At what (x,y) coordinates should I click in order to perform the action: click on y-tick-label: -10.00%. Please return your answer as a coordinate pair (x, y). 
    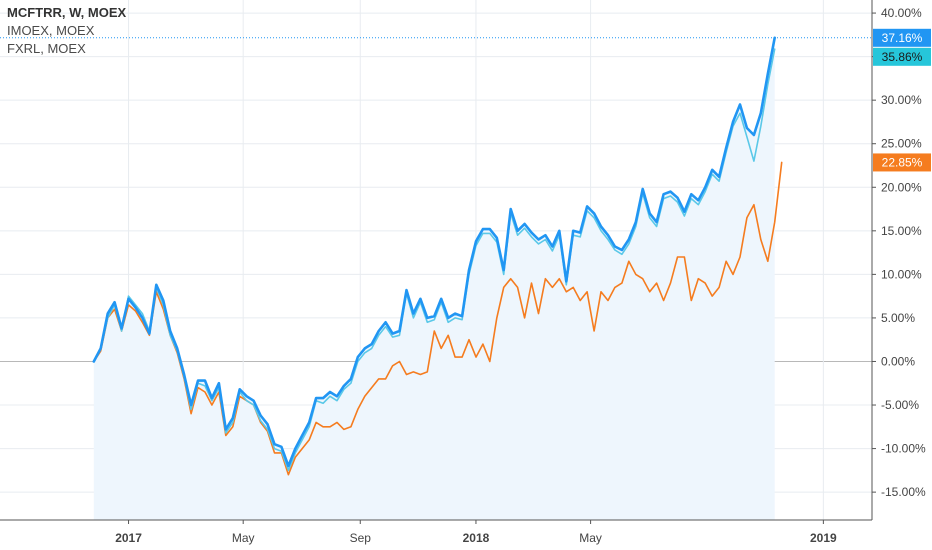
    Looking at the image, I should click on (903, 449).